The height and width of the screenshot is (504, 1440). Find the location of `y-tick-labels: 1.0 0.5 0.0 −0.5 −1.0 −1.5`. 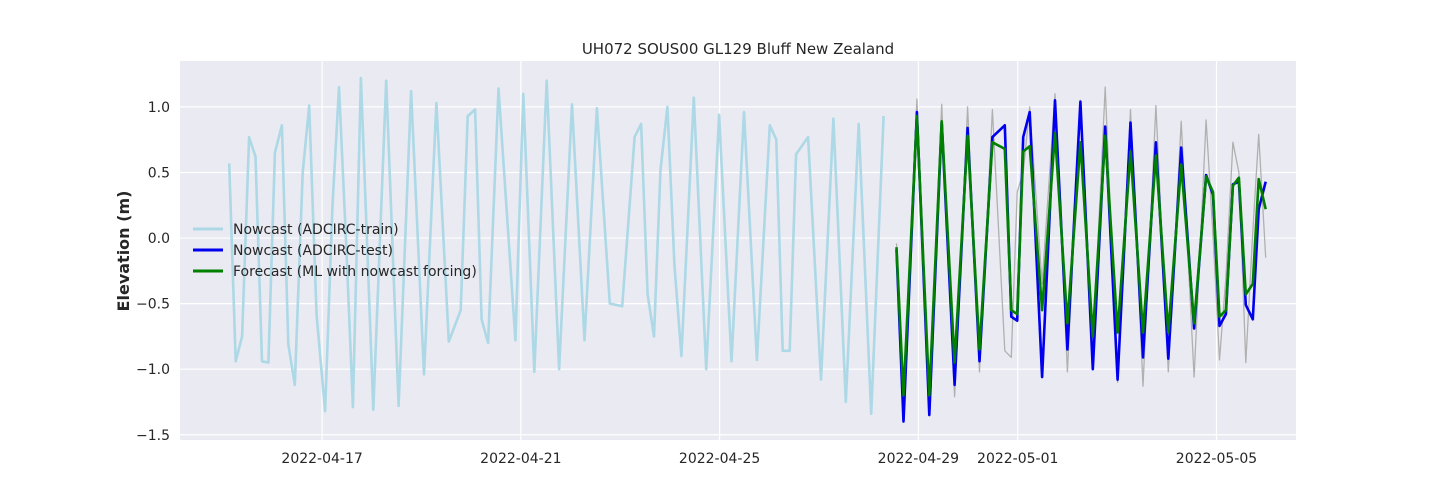

y-tick-labels: 1.0 0.5 0.0 −0.5 −1.0 −1.5 is located at coordinates (153, 272).